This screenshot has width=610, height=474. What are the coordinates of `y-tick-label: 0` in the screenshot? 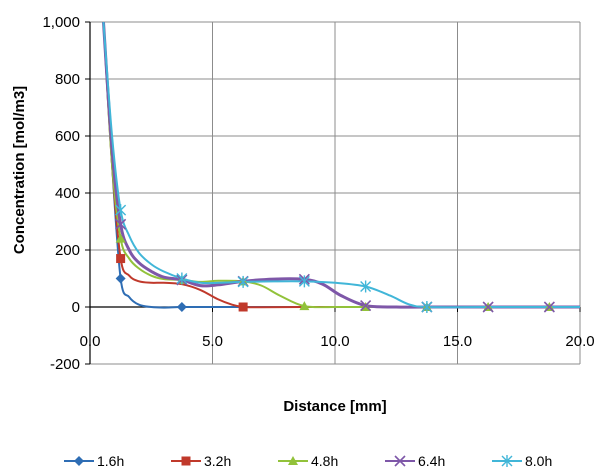 It's located at (76, 307).